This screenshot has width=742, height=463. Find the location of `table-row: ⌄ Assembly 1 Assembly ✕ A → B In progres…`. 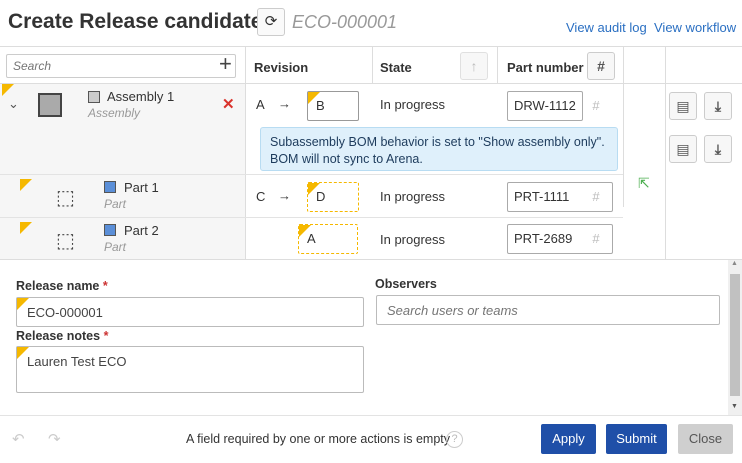

table-row: ⌄ Assembly 1 Assembly ✕ A → B In progres… is located at coordinates (311, 105).